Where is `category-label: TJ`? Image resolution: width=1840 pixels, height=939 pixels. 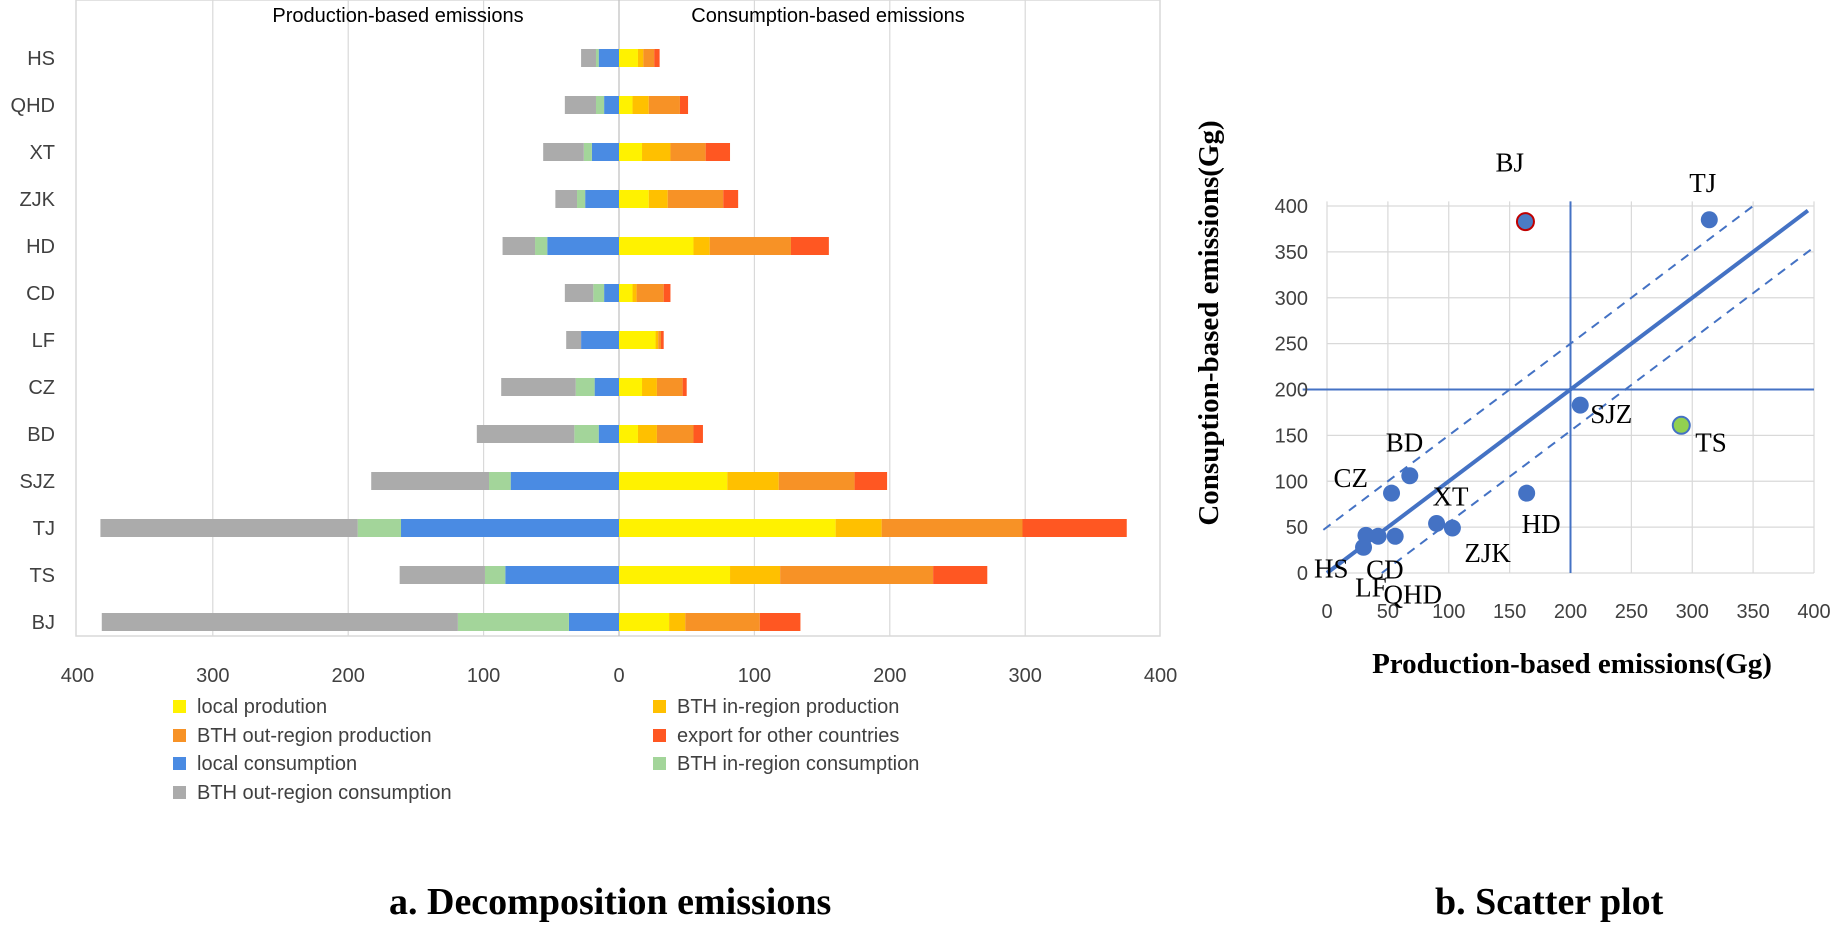 category-label: TJ is located at coordinates (44, 529).